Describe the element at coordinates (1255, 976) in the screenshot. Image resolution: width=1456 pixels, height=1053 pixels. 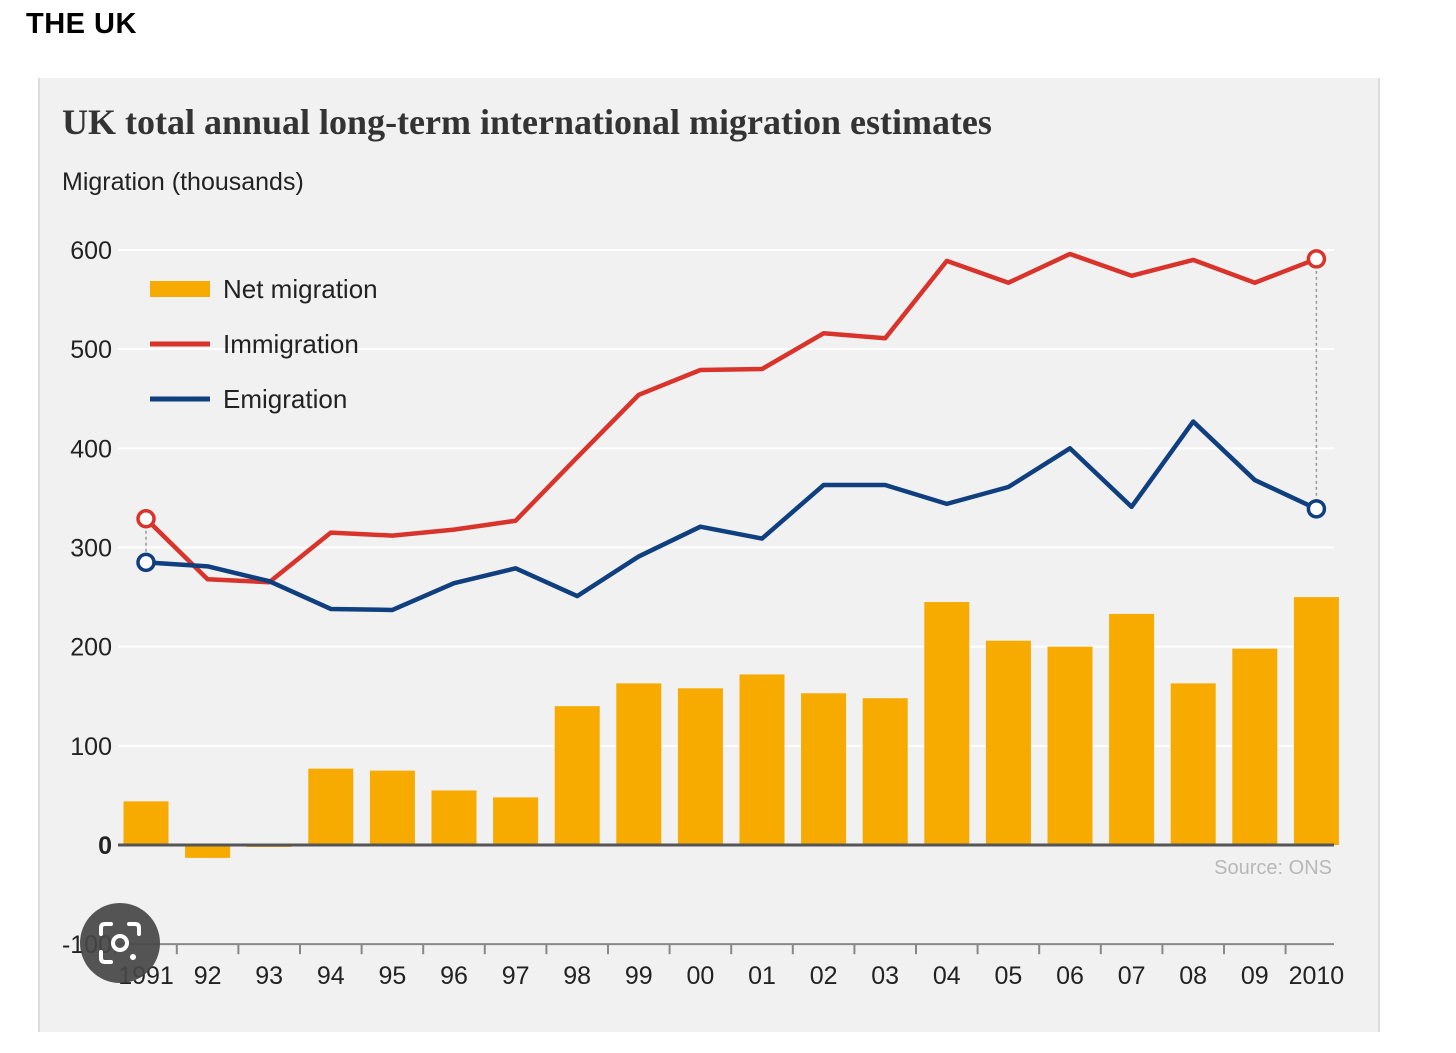
I see `x-tick-label: 09` at that location.